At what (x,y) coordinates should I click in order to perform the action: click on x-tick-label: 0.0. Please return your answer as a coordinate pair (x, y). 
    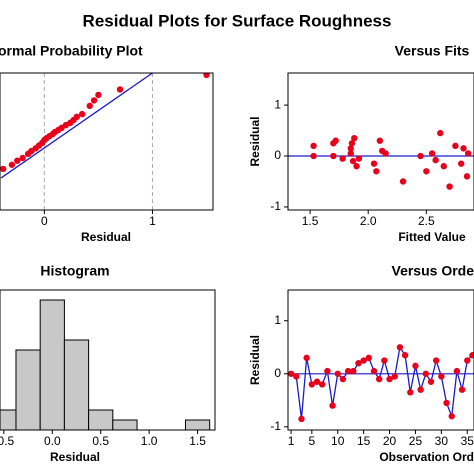
    Looking at the image, I should click on (52, 441).